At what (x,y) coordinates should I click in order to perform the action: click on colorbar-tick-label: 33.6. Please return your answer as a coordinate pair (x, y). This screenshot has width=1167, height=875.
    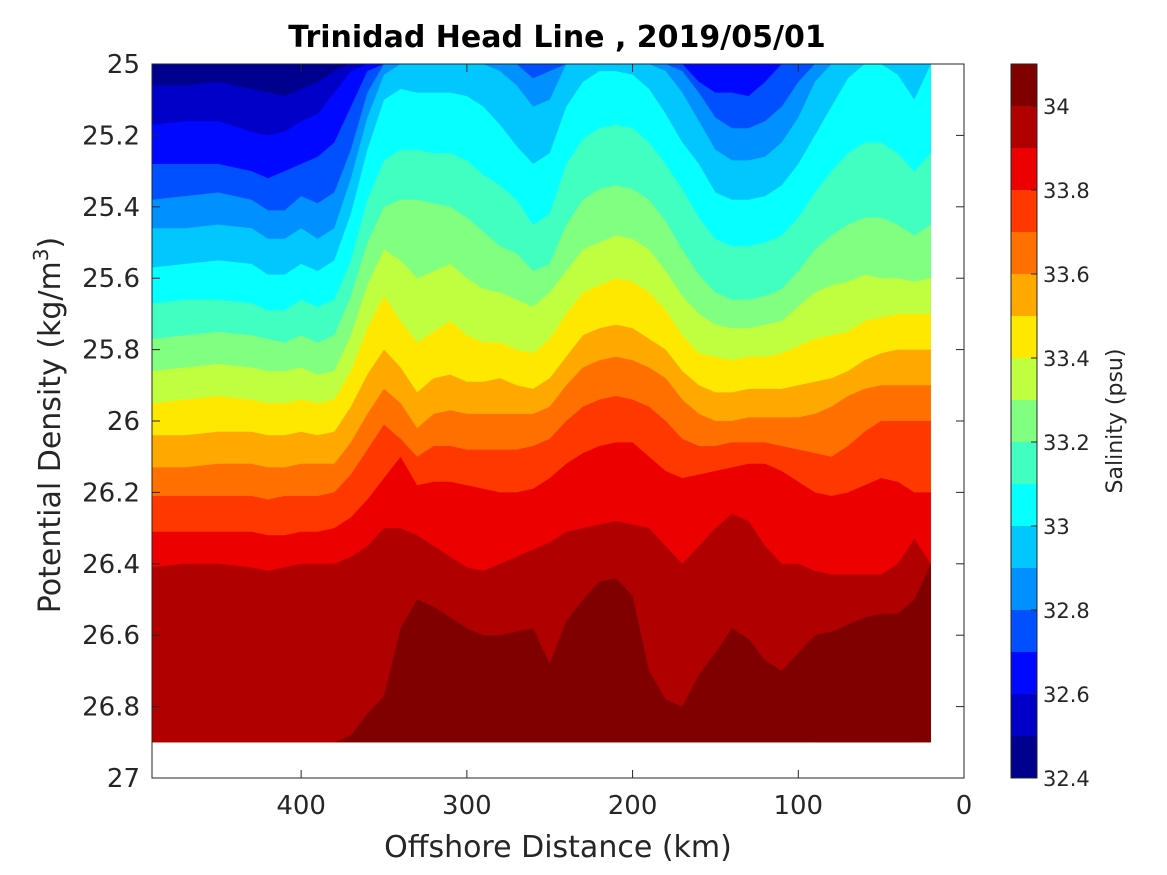
    Looking at the image, I should click on (1066, 275).